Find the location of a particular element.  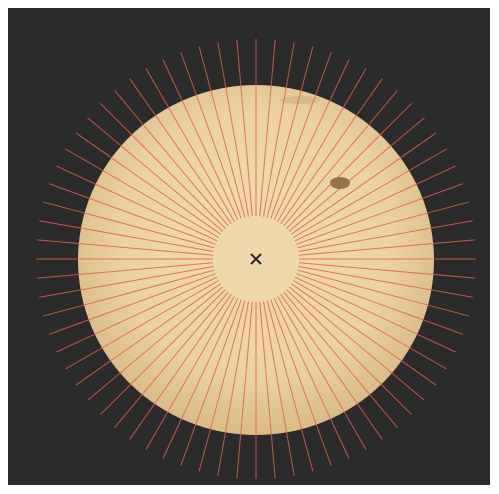

smudge is located at coordinates (300, 100).